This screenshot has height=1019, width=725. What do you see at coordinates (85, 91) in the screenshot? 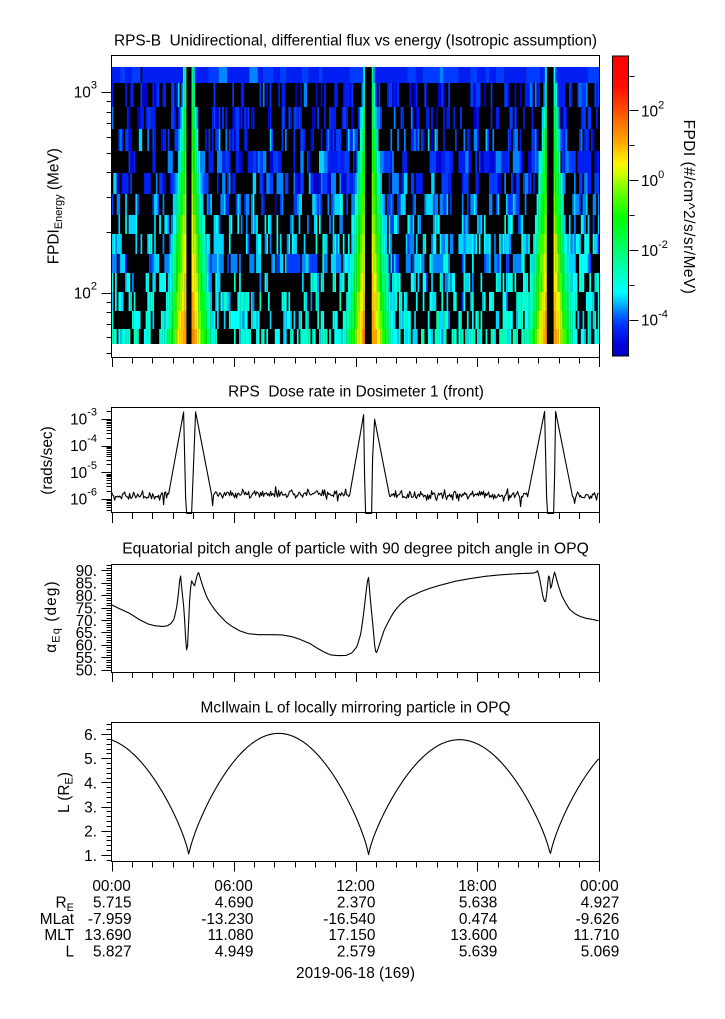
I see `svg-text: 10³` at bounding box center [85, 91].